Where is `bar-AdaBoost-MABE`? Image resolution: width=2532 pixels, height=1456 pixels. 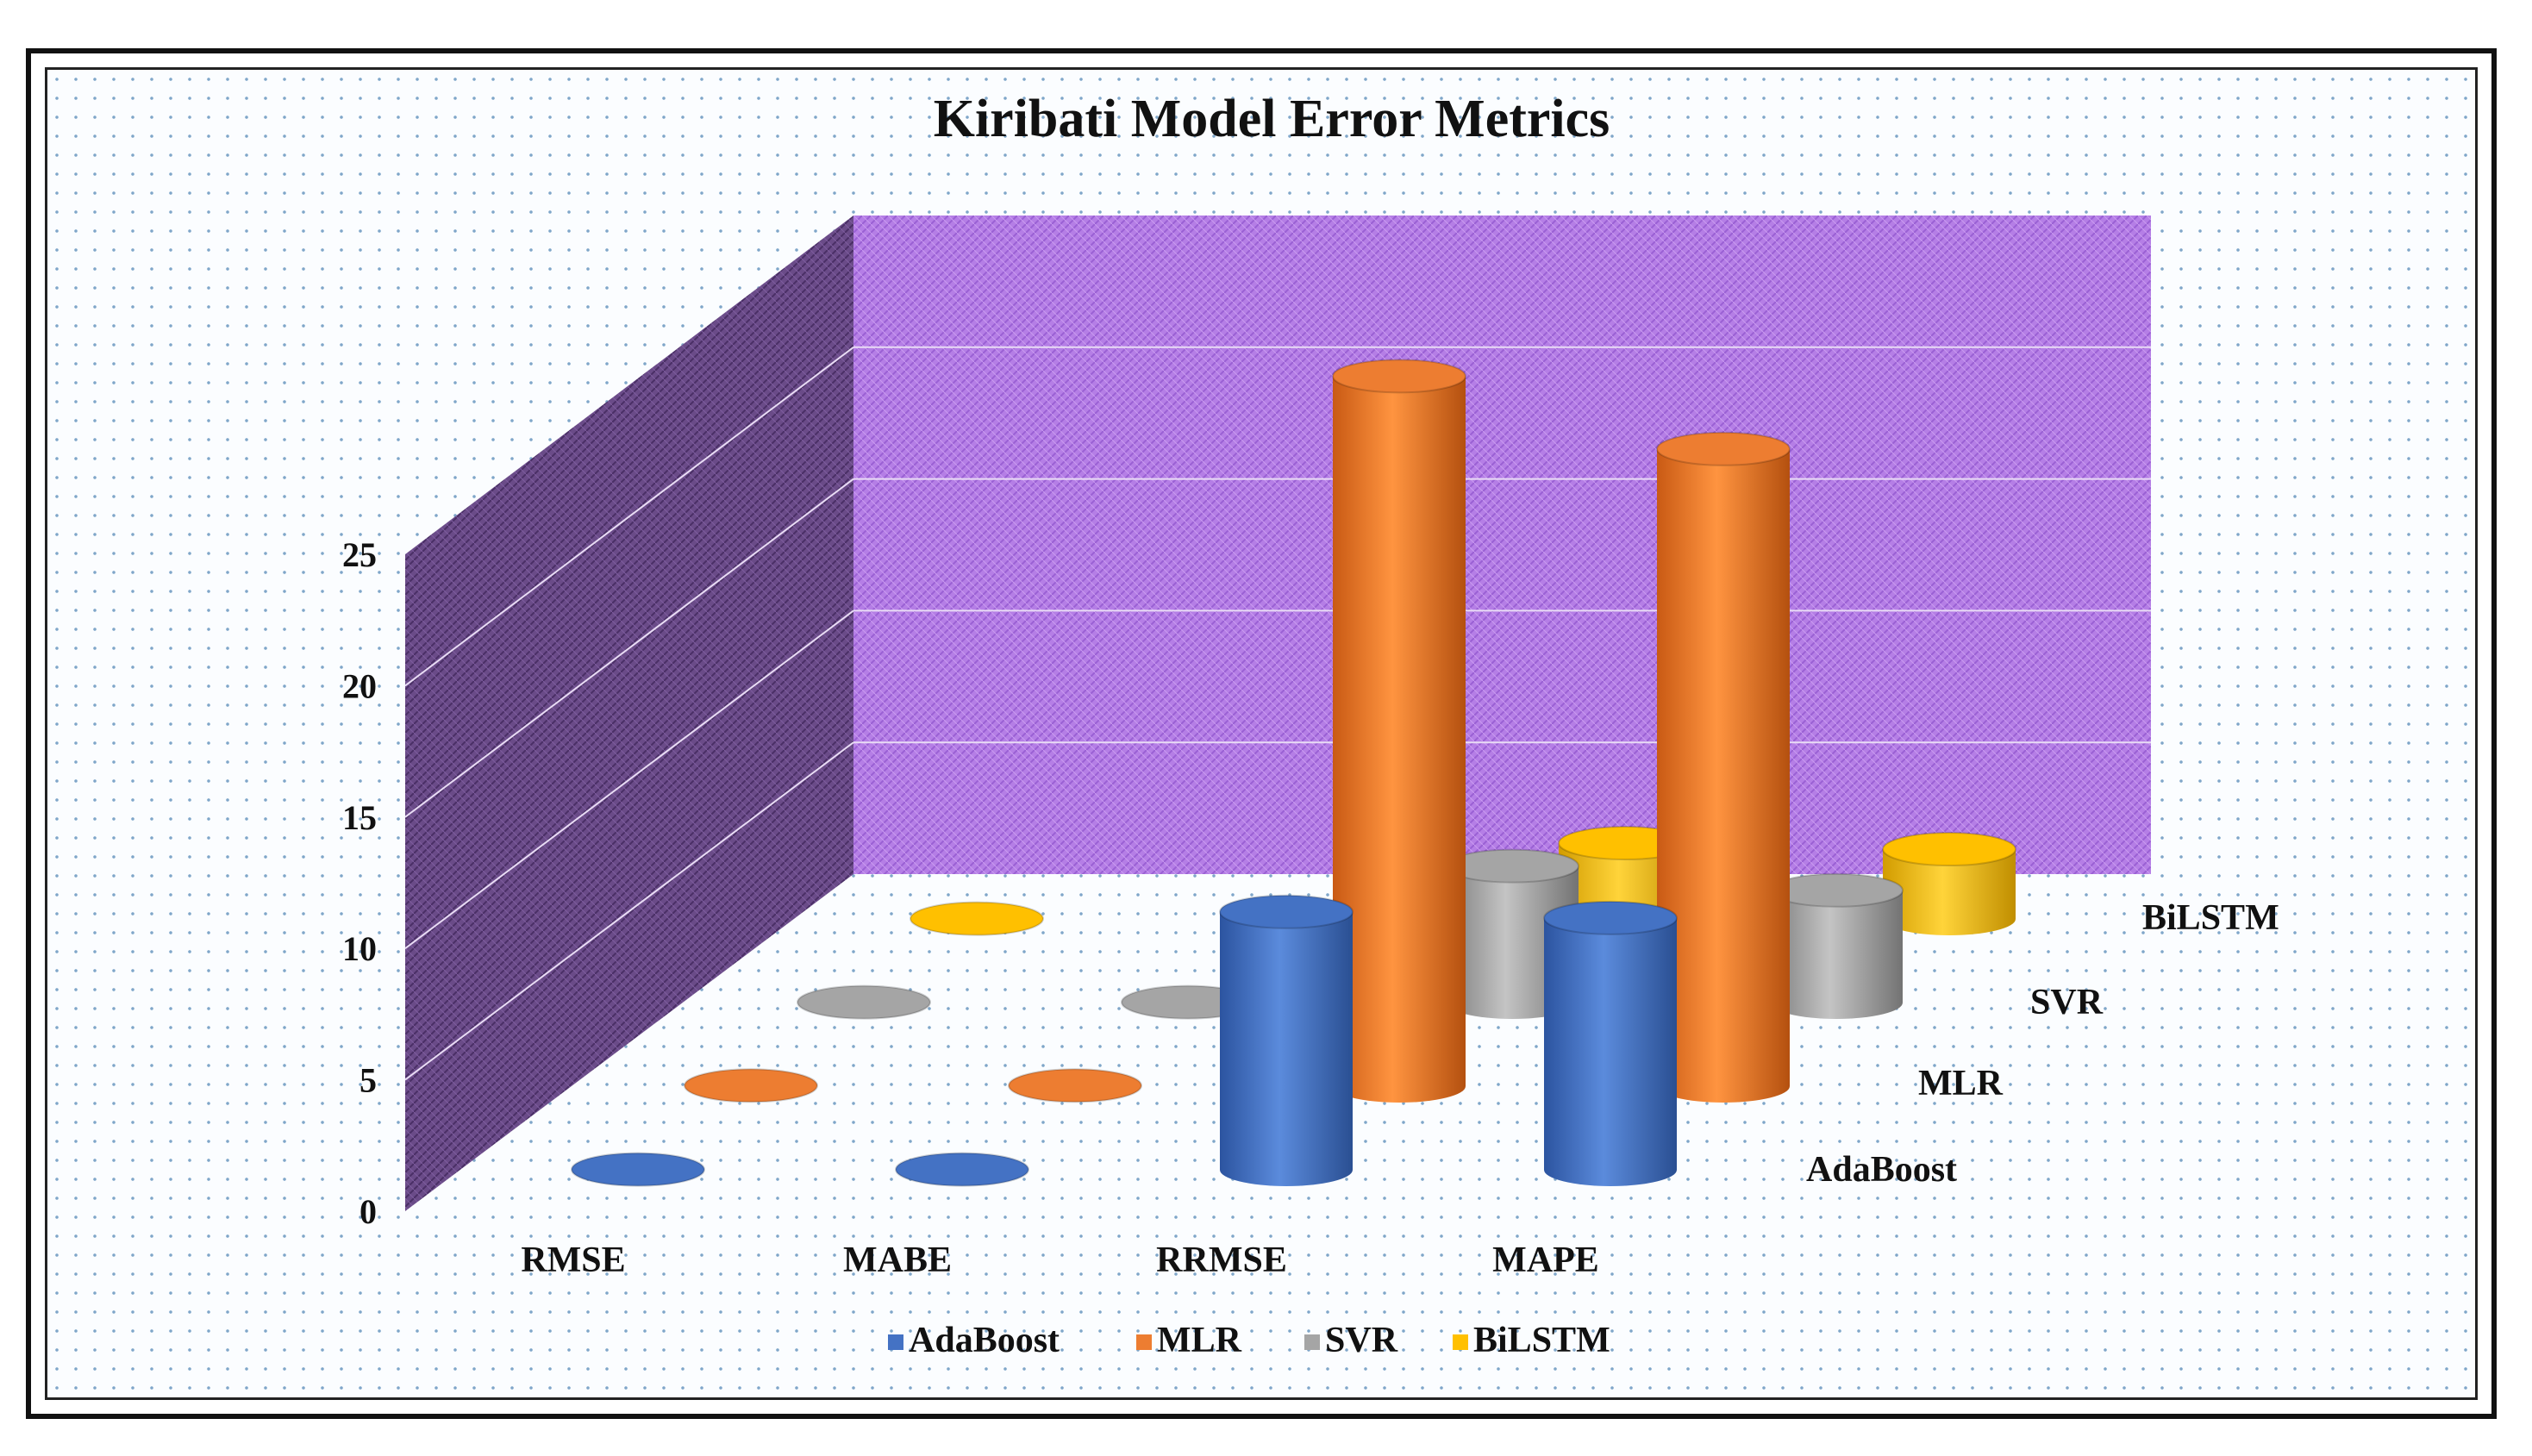 bar-AdaBoost-MABE is located at coordinates (962, 1170).